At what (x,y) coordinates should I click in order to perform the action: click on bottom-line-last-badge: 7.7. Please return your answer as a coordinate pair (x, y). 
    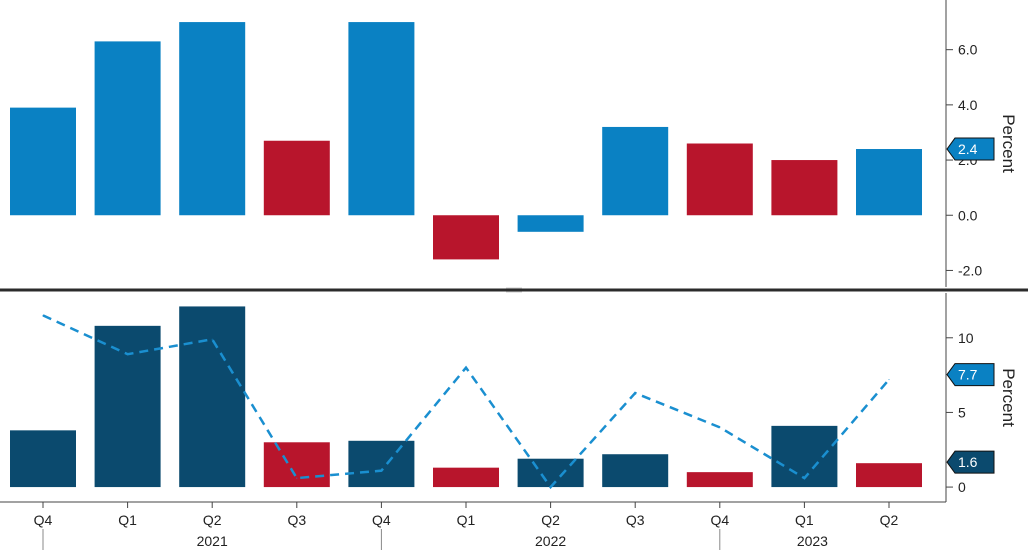
    Looking at the image, I should click on (970, 375).